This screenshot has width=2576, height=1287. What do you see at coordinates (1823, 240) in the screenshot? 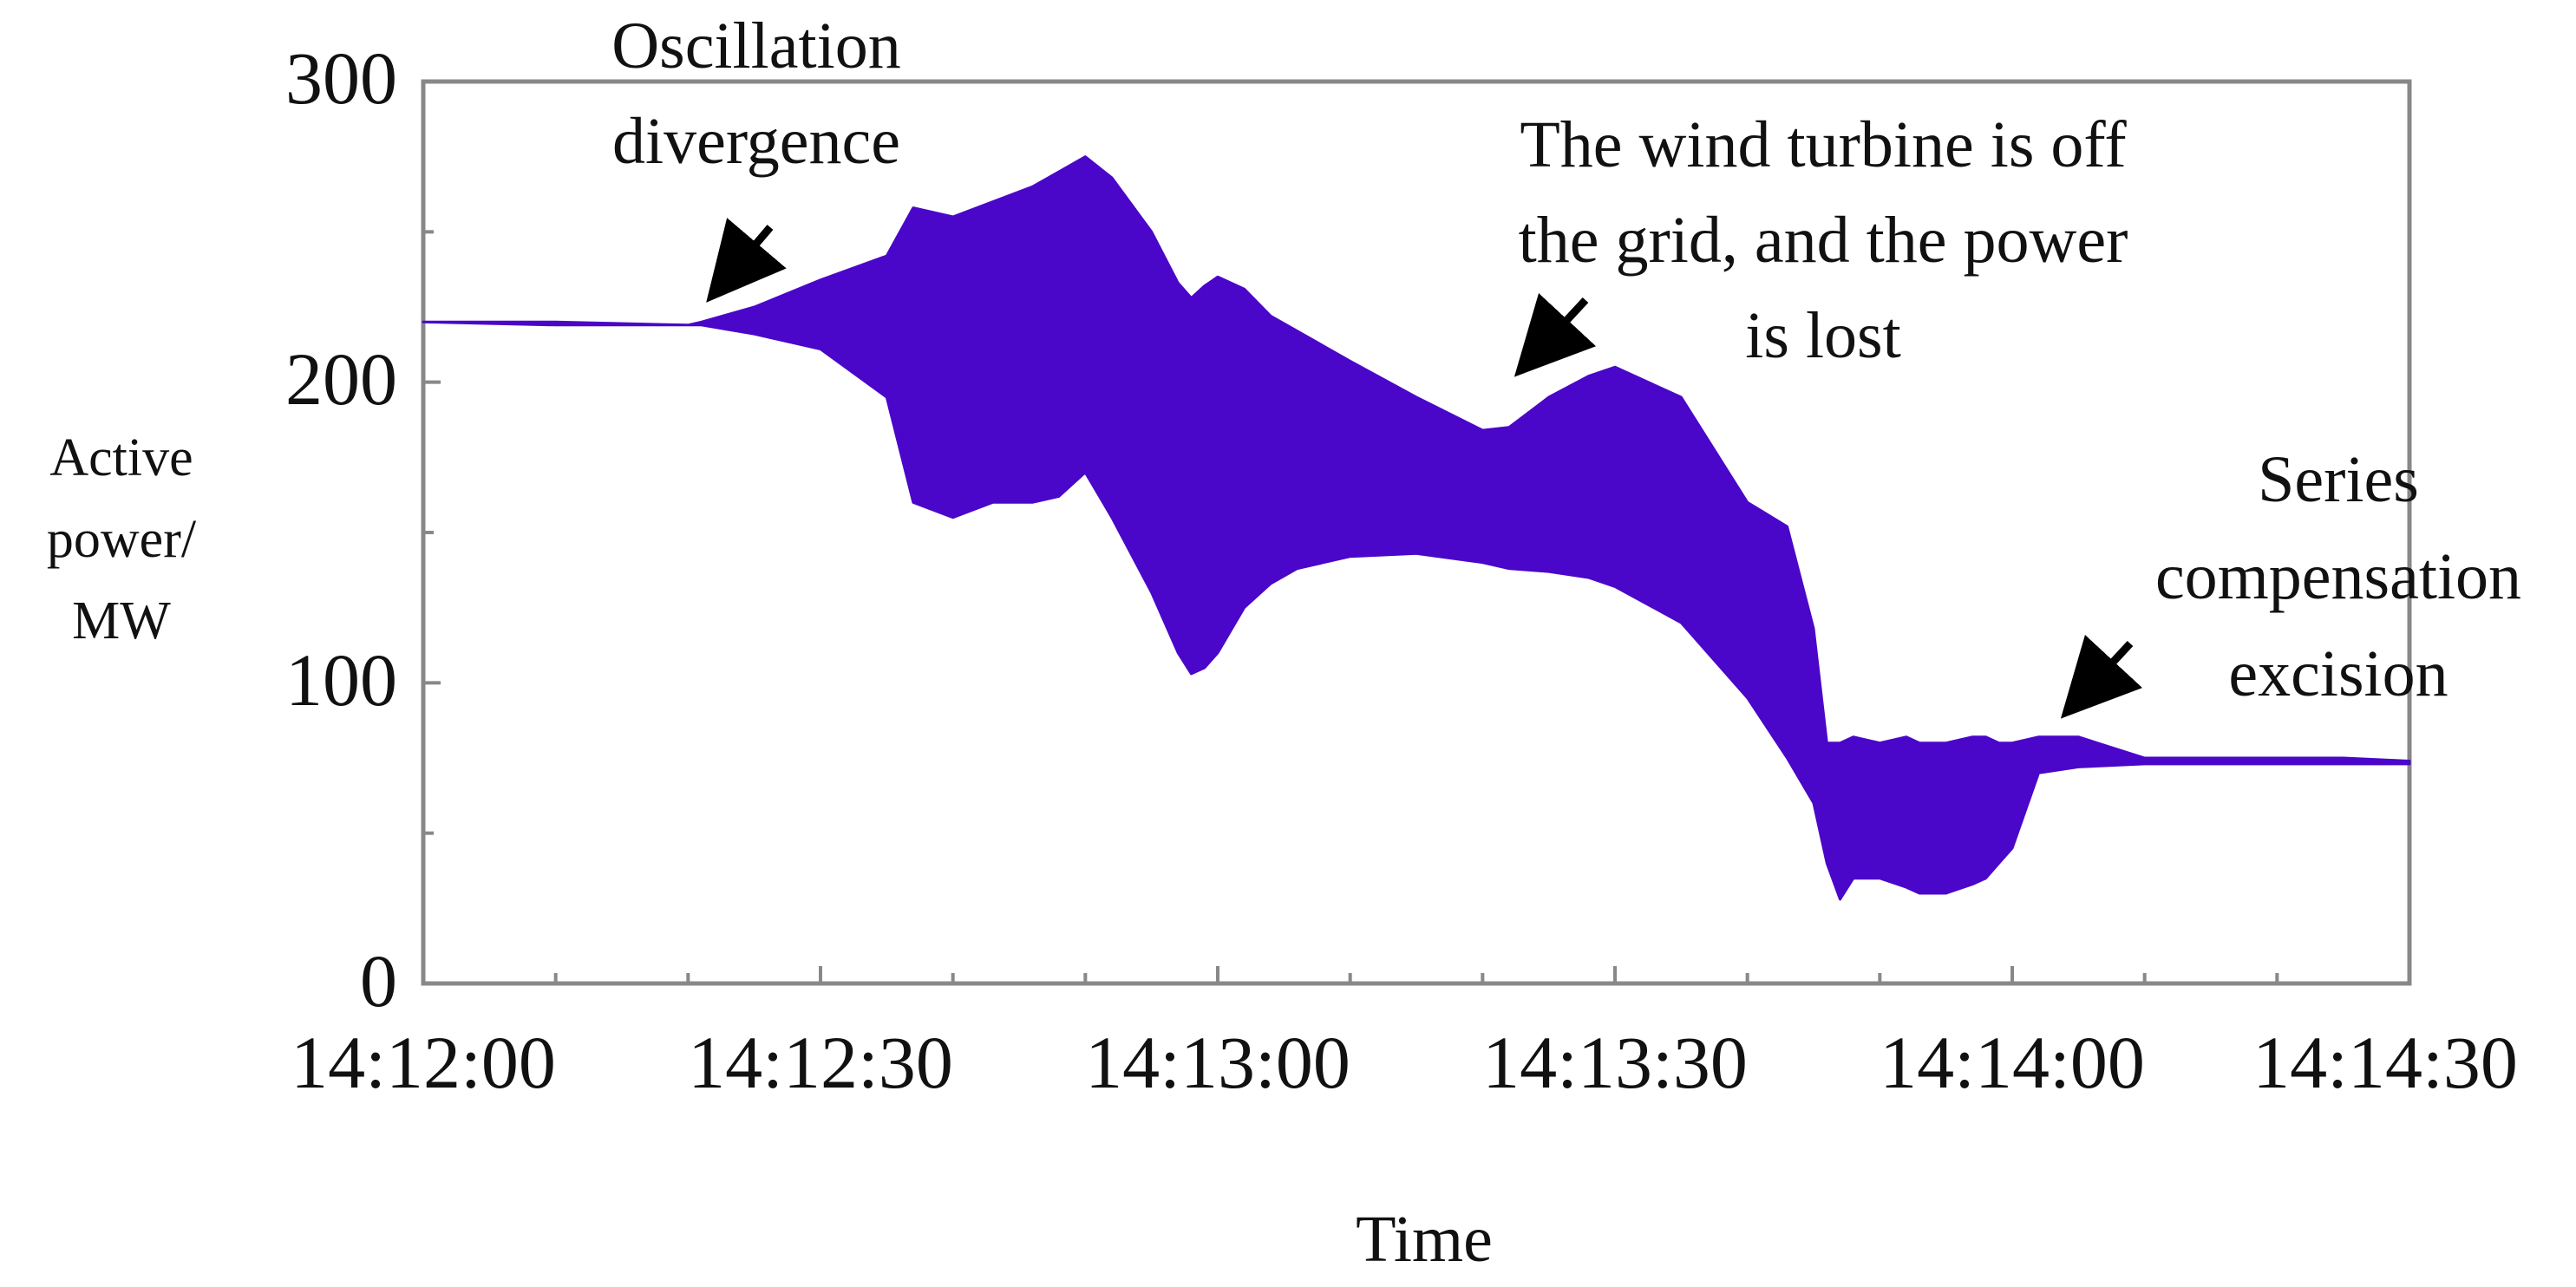
I see `annotation-wind-turbine-line-2: the grid, and the power` at bounding box center [1823, 240].